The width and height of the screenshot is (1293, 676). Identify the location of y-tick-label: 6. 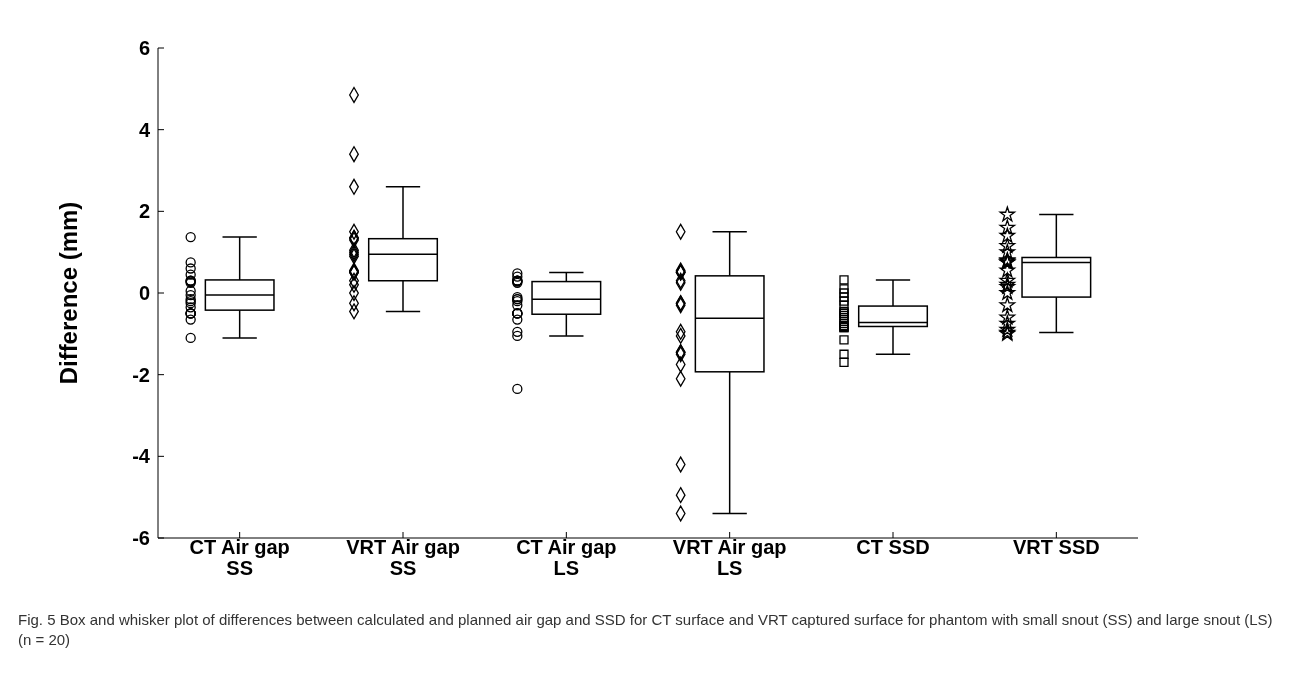
(144, 48).